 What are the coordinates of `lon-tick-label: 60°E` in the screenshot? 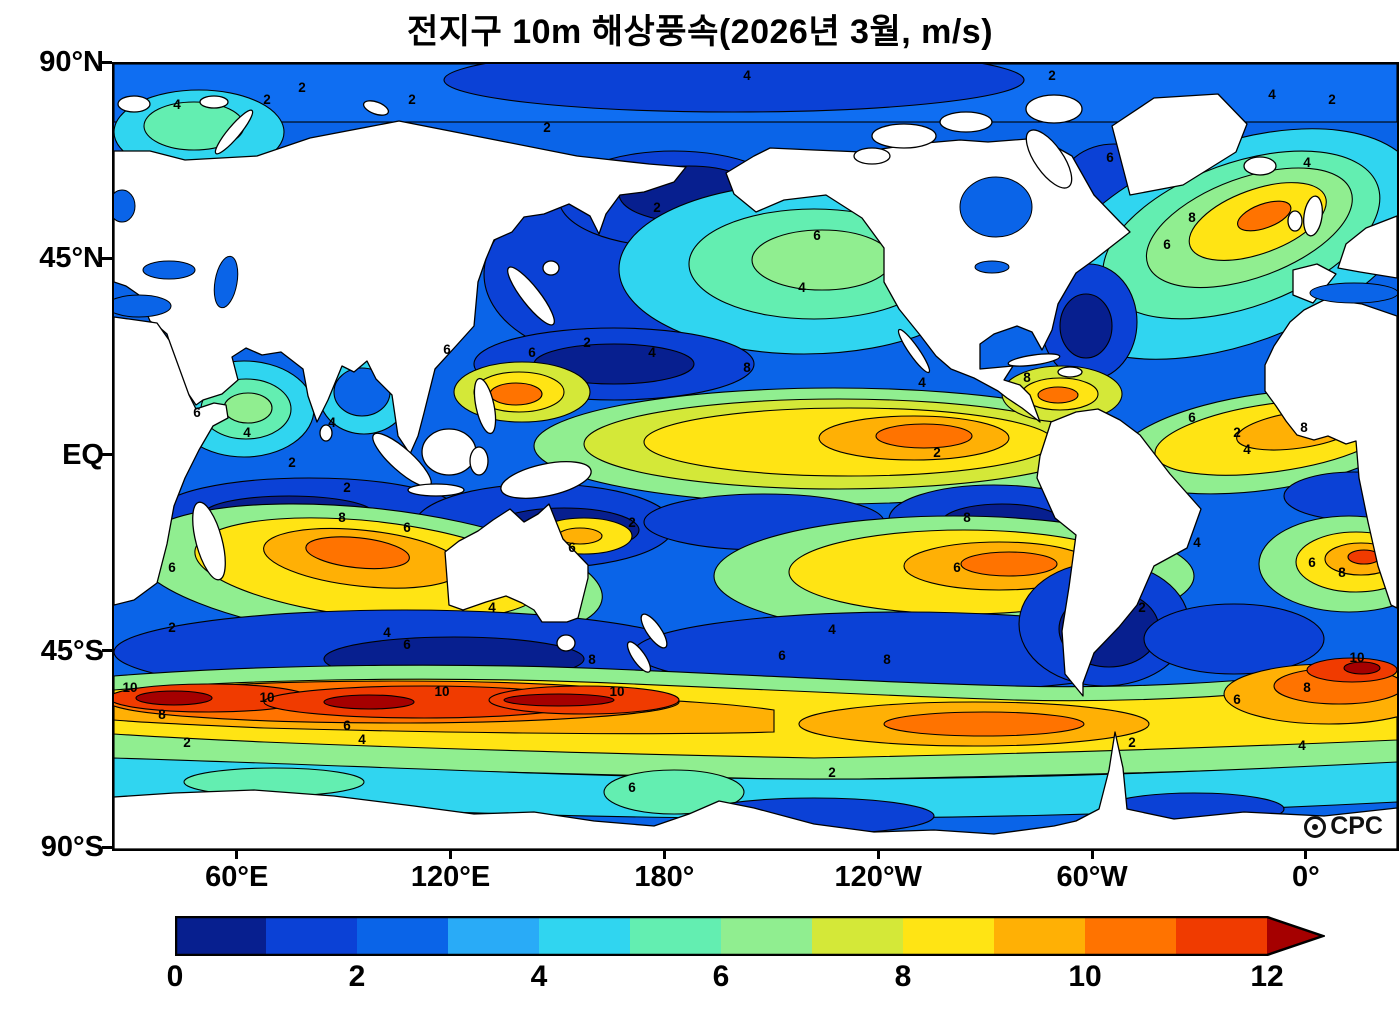 It's located at (237, 877).